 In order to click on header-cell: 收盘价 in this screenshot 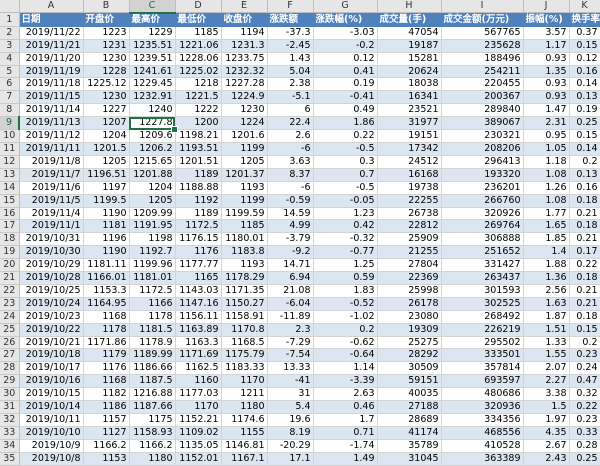, I will do `click(244, 19)`.